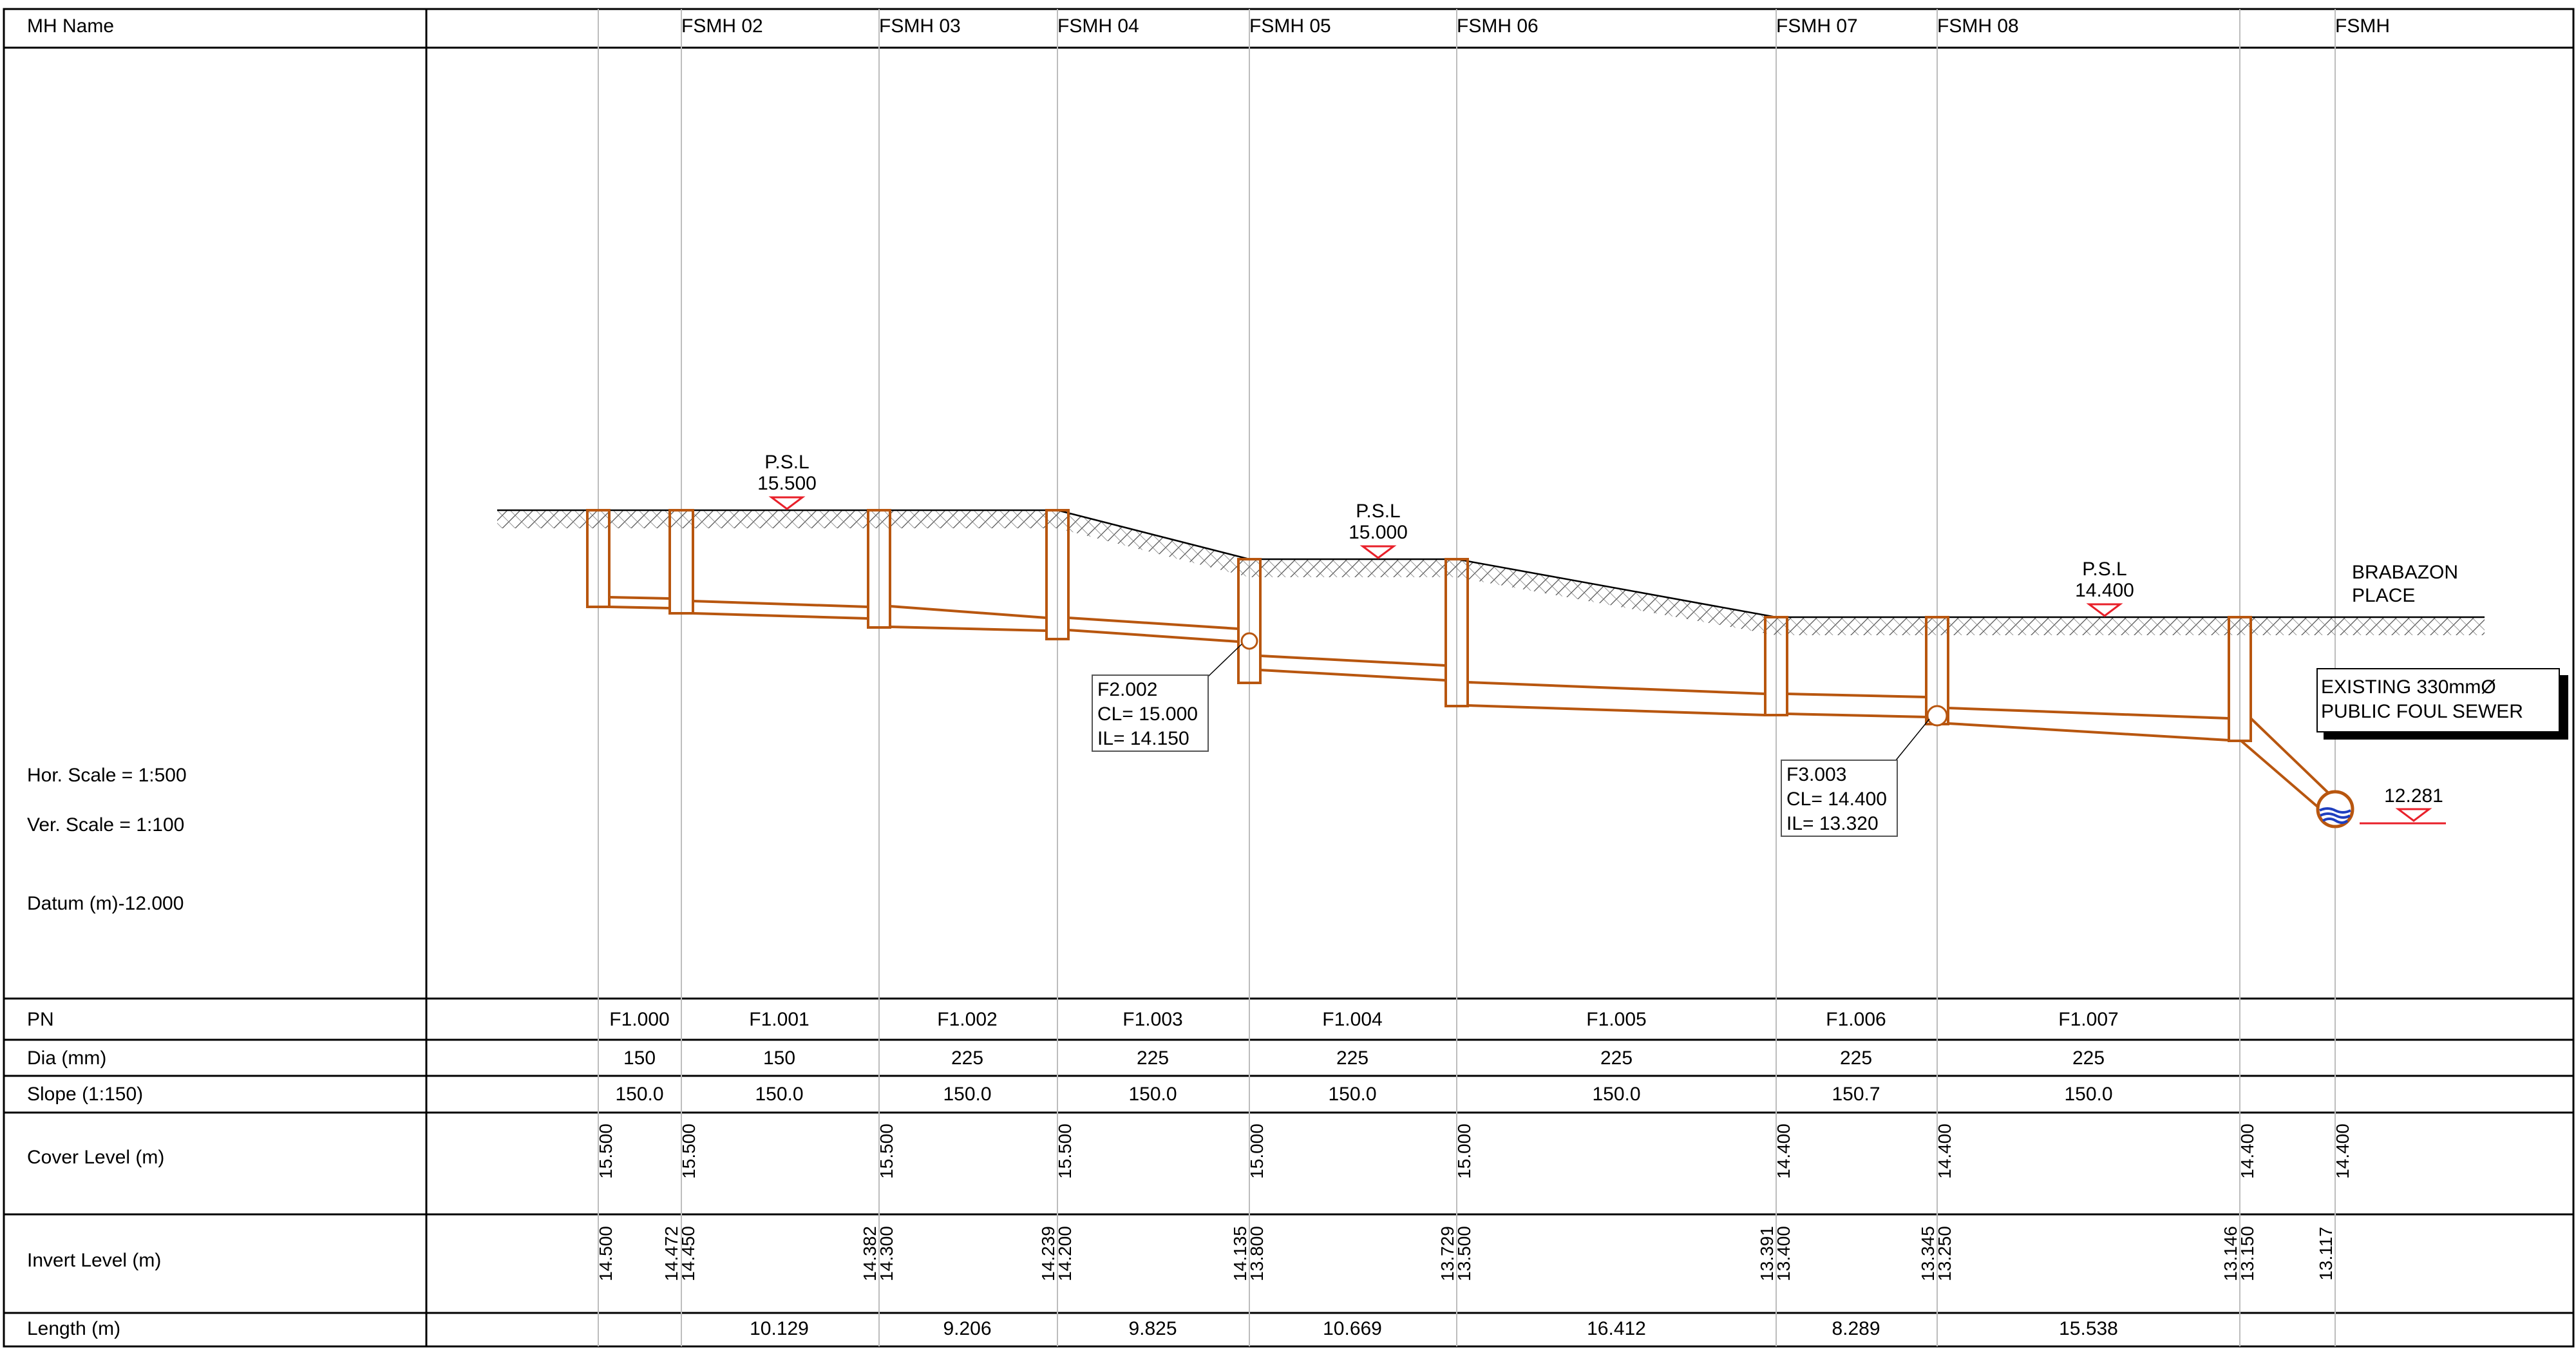 This screenshot has width=2576, height=1349. I want to click on row-label-invert: Invert Level (m), so click(94, 1260).